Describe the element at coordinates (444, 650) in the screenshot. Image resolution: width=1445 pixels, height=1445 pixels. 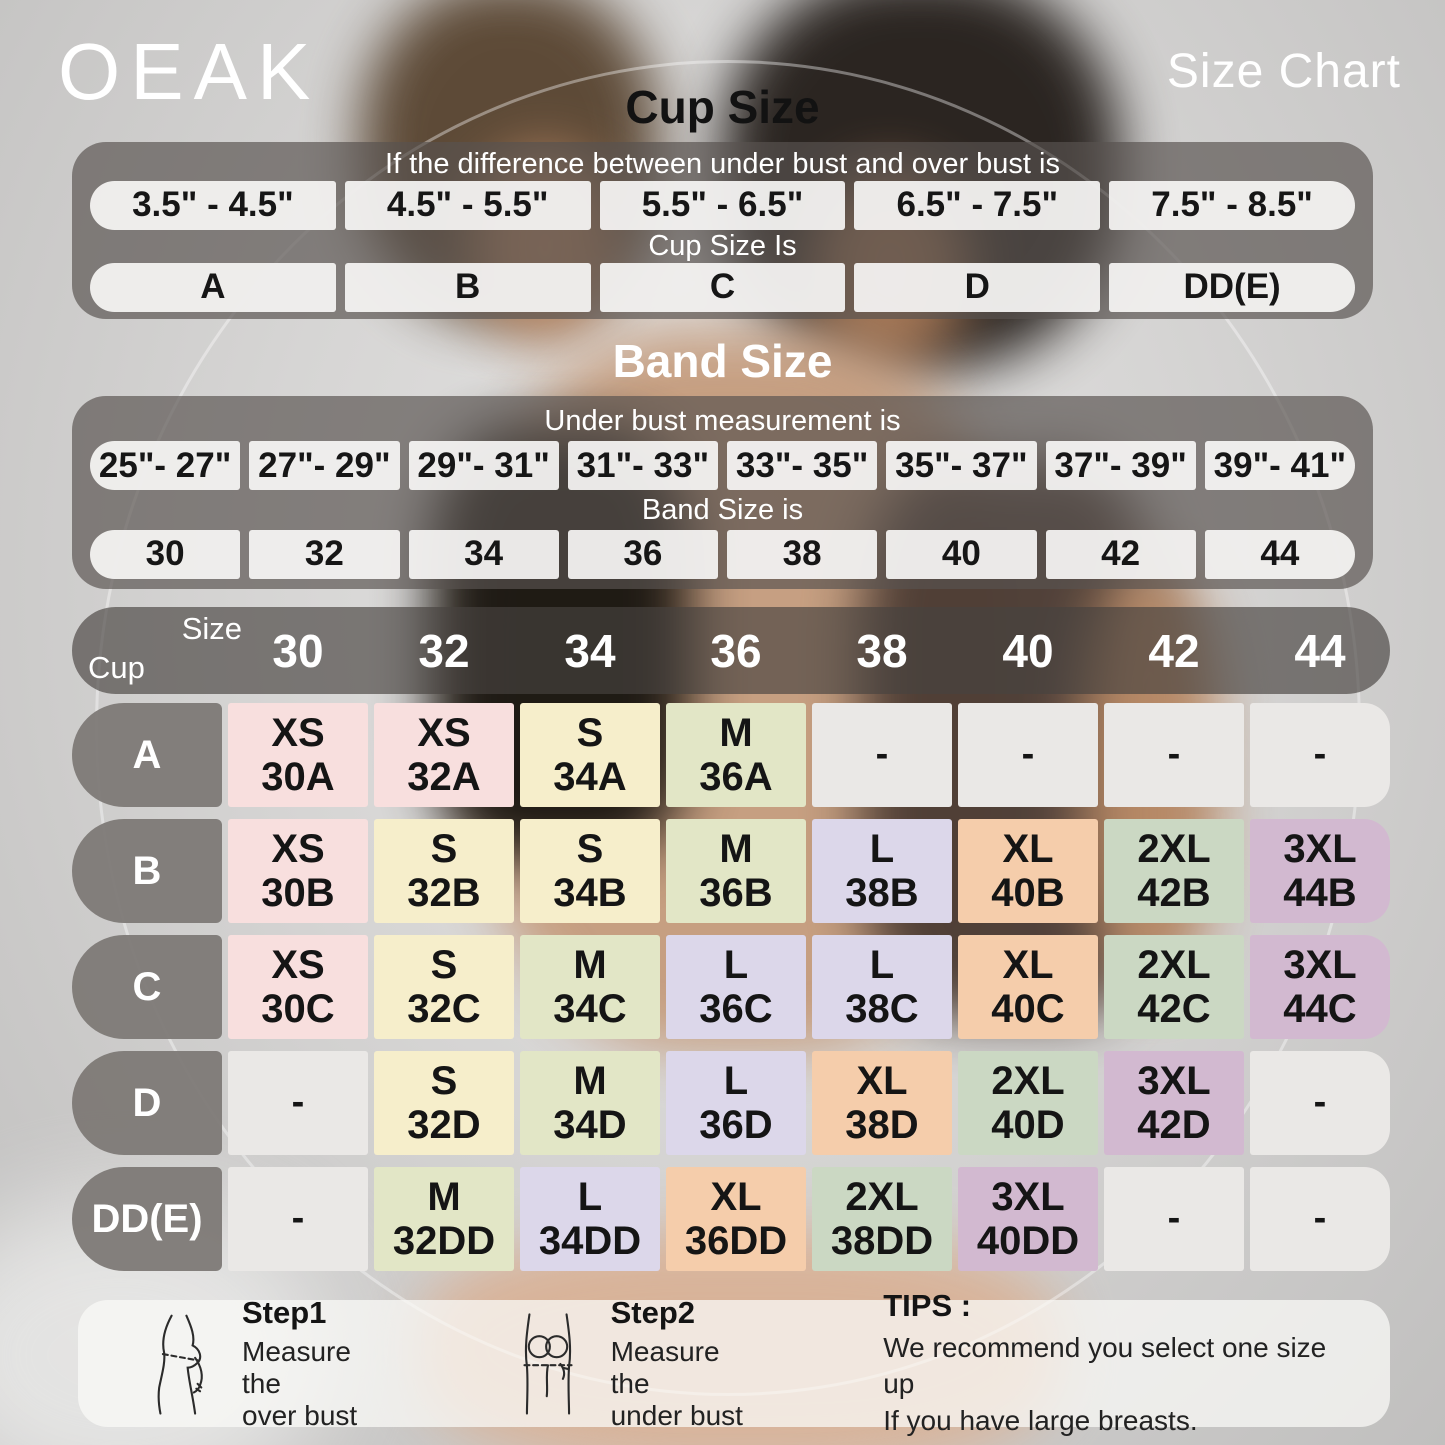
I see `matrix-column-header: 32` at that location.